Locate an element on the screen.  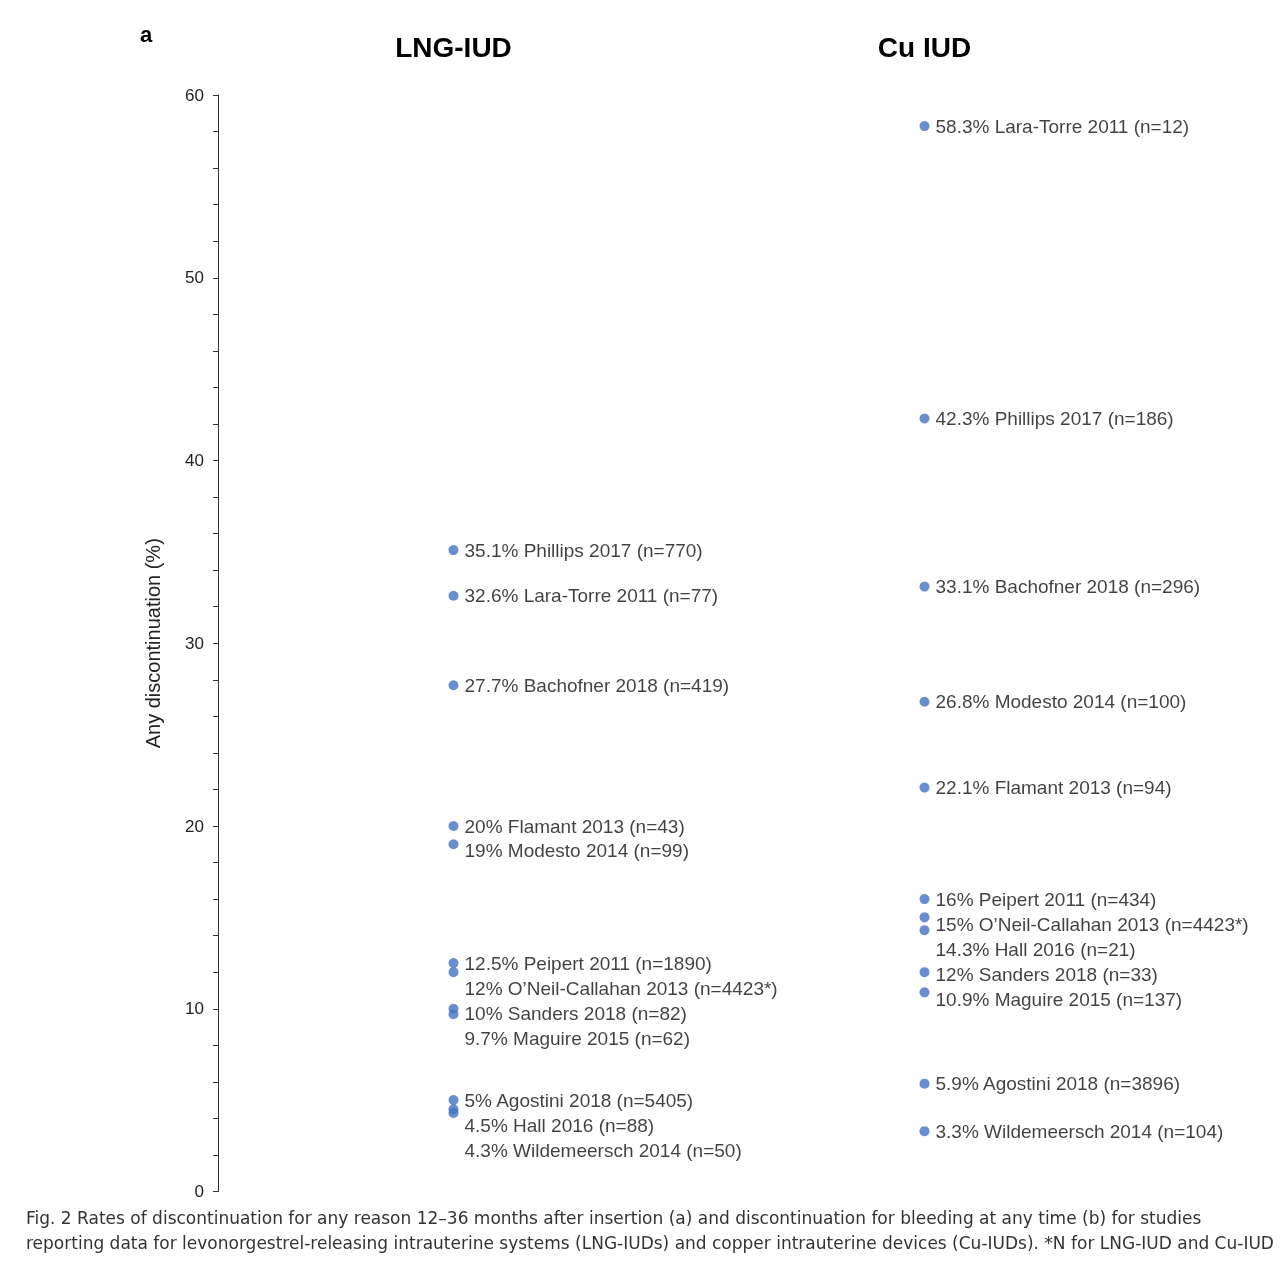
data-label: 20% Flamant 2013 (n=43) is located at coordinates (574, 826).